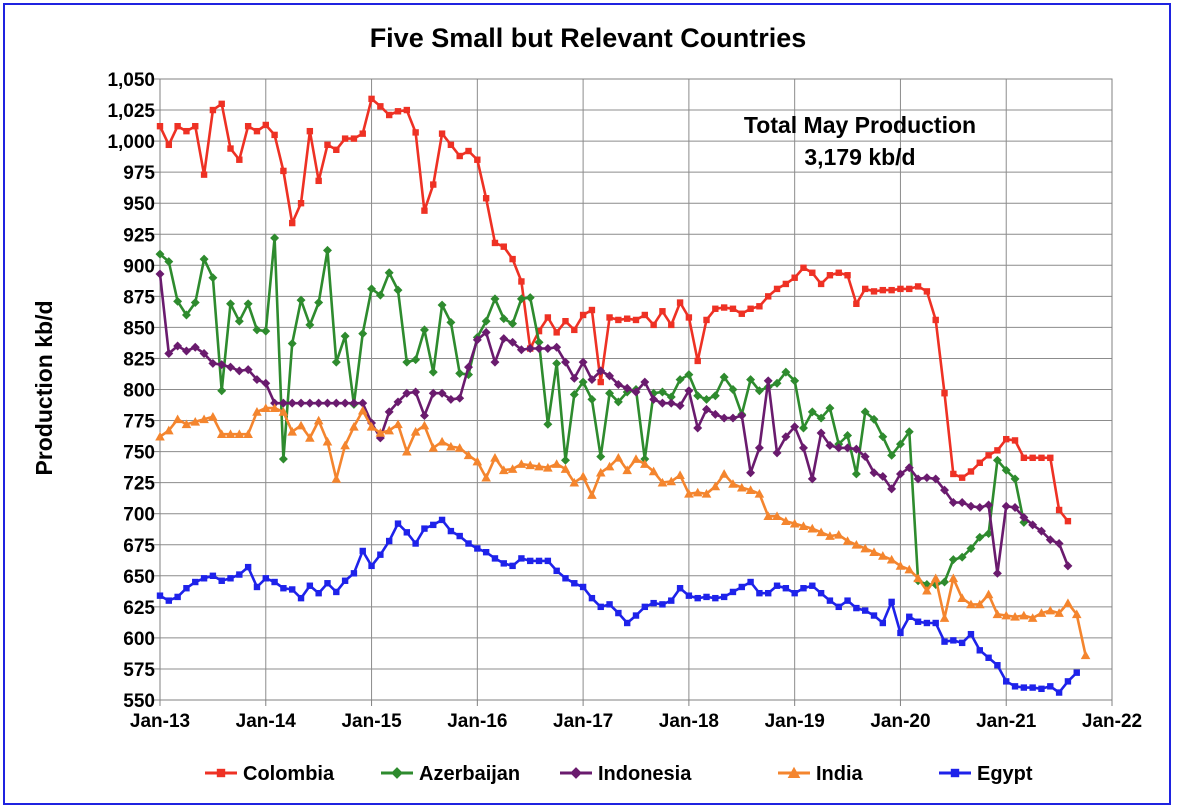  What do you see at coordinates (139, 297) in the screenshot?
I see `y-tick-label: 875` at bounding box center [139, 297].